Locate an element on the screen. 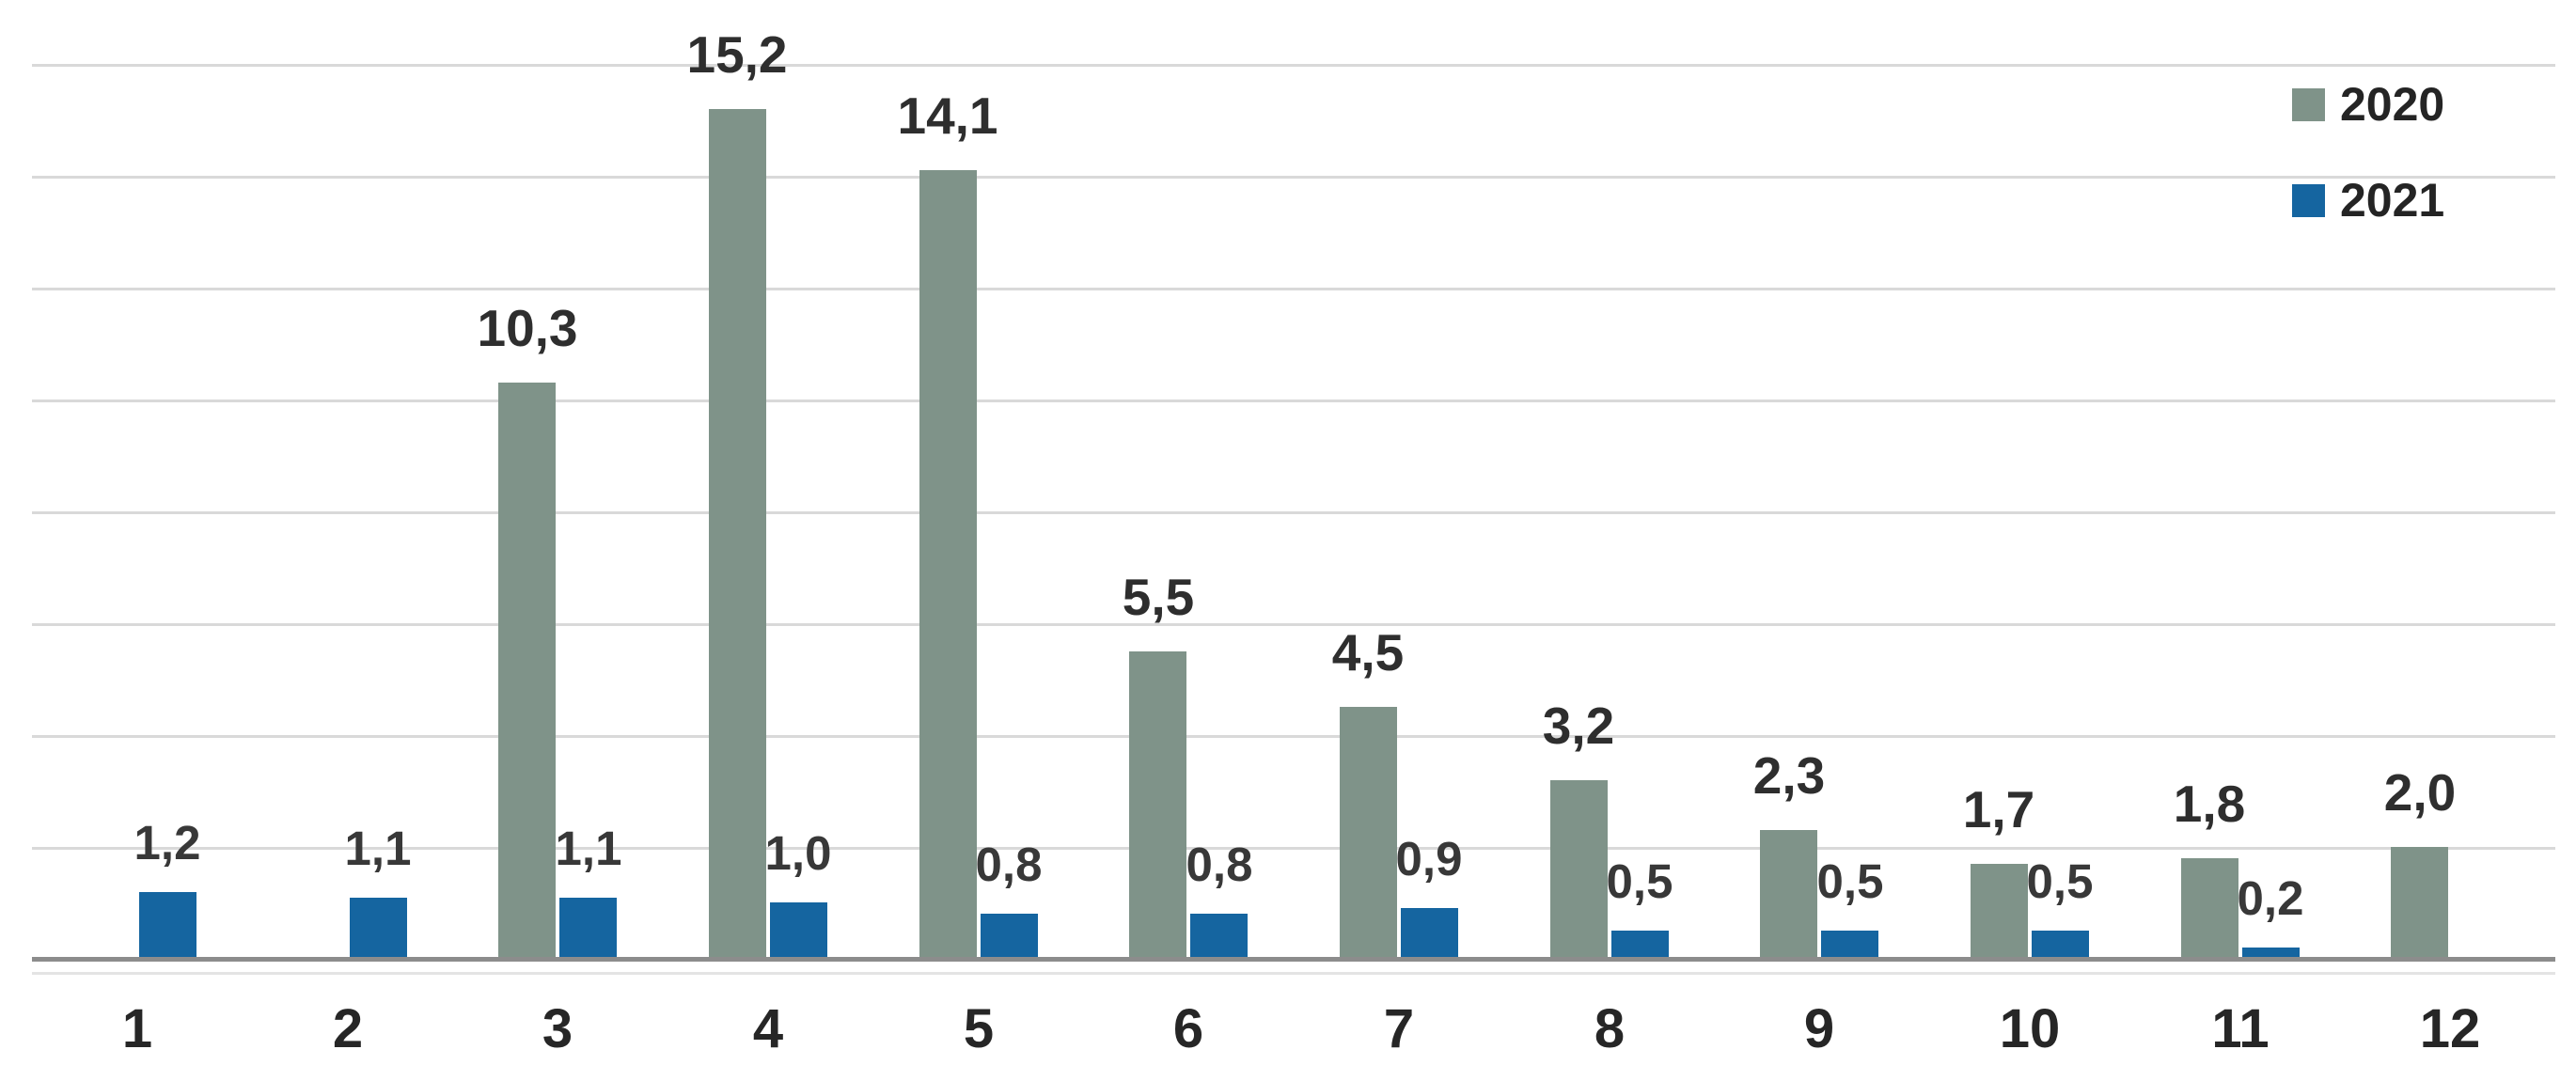  bar-label-2020-month-12: 2,0 is located at coordinates (2420, 792).